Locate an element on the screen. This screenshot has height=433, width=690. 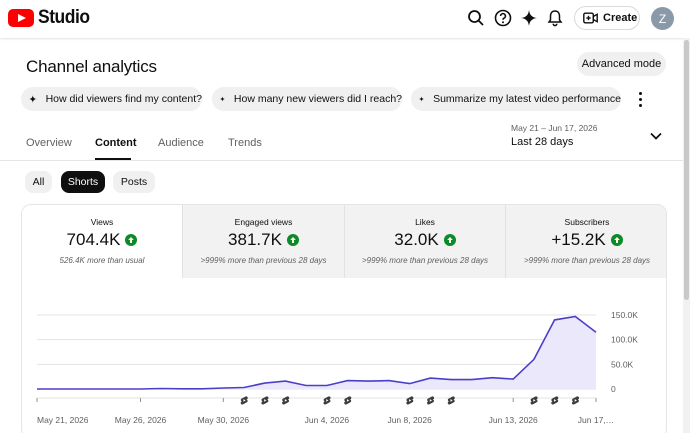
more-options-icon is located at coordinates (640, 99).